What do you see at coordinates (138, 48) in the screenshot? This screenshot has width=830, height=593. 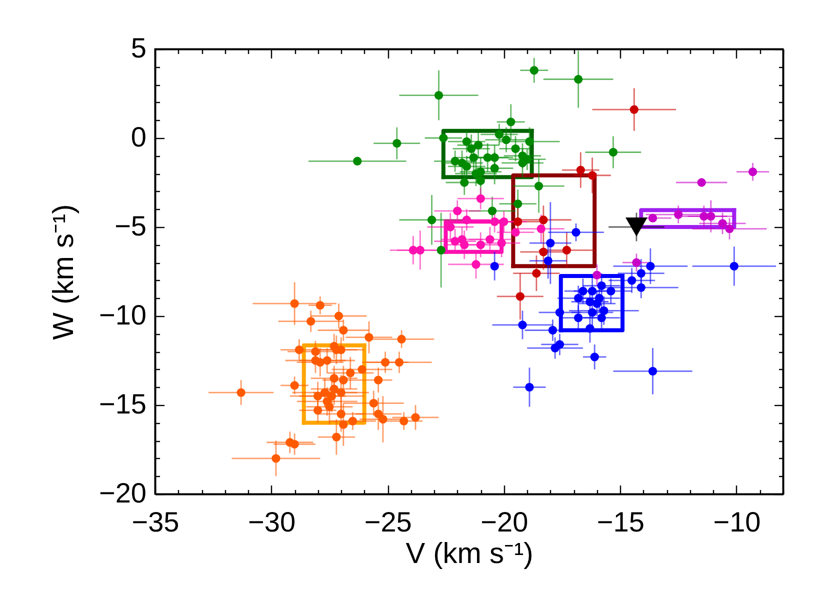 I see `y-tick-label: 5` at bounding box center [138, 48].